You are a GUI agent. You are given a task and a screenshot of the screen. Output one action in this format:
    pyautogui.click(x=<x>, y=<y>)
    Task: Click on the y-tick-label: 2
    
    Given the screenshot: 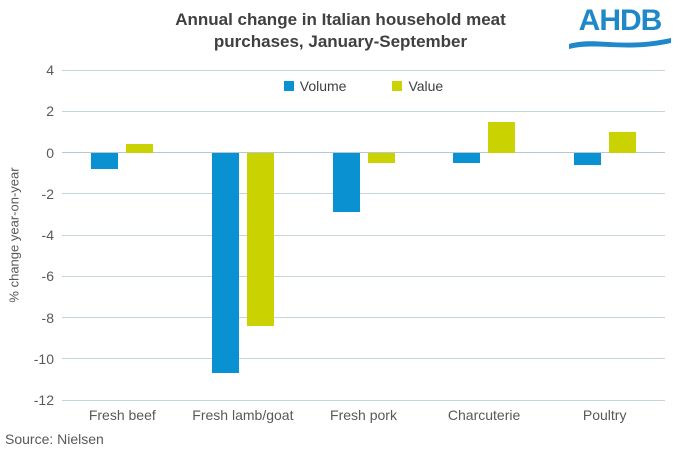 What is the action you would take?
    pyautogui.click(x=50, y=111)
    